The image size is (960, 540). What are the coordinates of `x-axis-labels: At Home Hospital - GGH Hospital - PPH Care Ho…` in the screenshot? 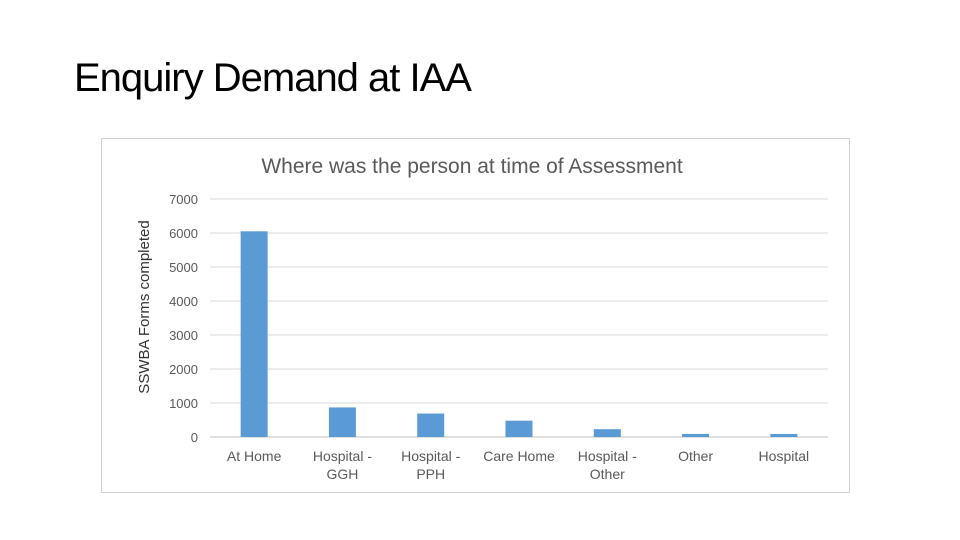 It's located at (518, 465).